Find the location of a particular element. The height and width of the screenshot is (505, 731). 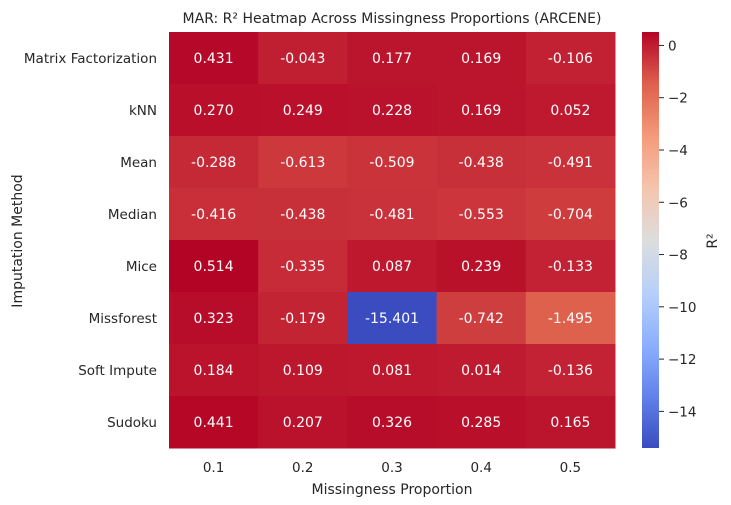

cell-value-label: 0.207 is located at coordinates (303, 423).